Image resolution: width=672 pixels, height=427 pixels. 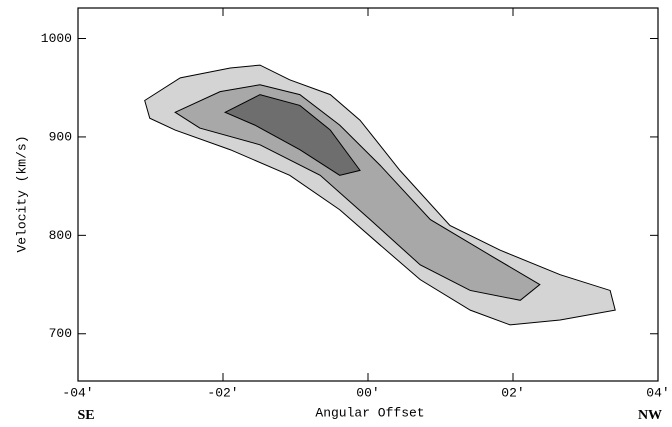 I want to click on x-tick-label: 00', so click(x=367, y=392).